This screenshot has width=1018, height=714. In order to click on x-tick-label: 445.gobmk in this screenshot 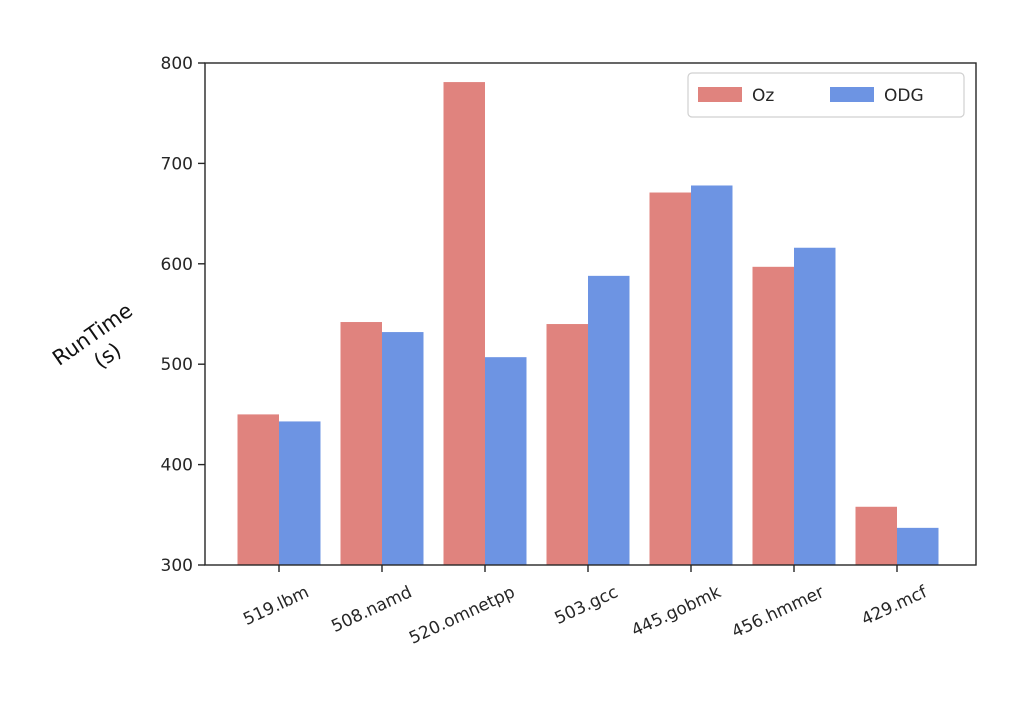, I will do `click(677, 611)`.